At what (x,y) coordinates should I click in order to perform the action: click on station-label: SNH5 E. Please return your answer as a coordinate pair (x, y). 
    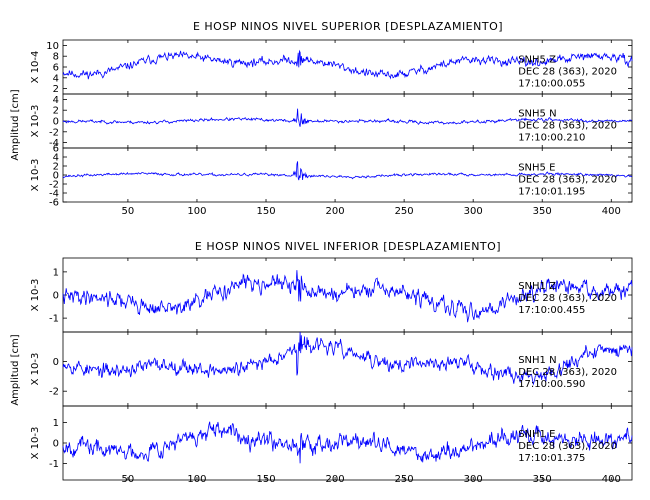
    Looking at the image, I should click on (536, 168).